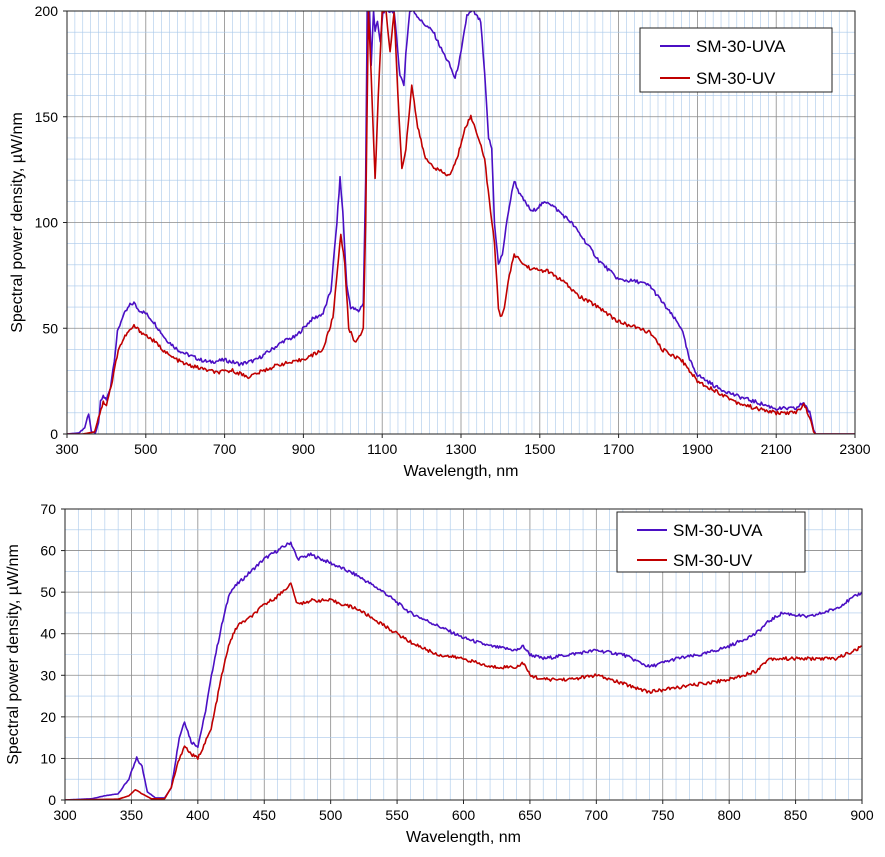  I want to click on y-tick-label: 10, so click(48, 758).